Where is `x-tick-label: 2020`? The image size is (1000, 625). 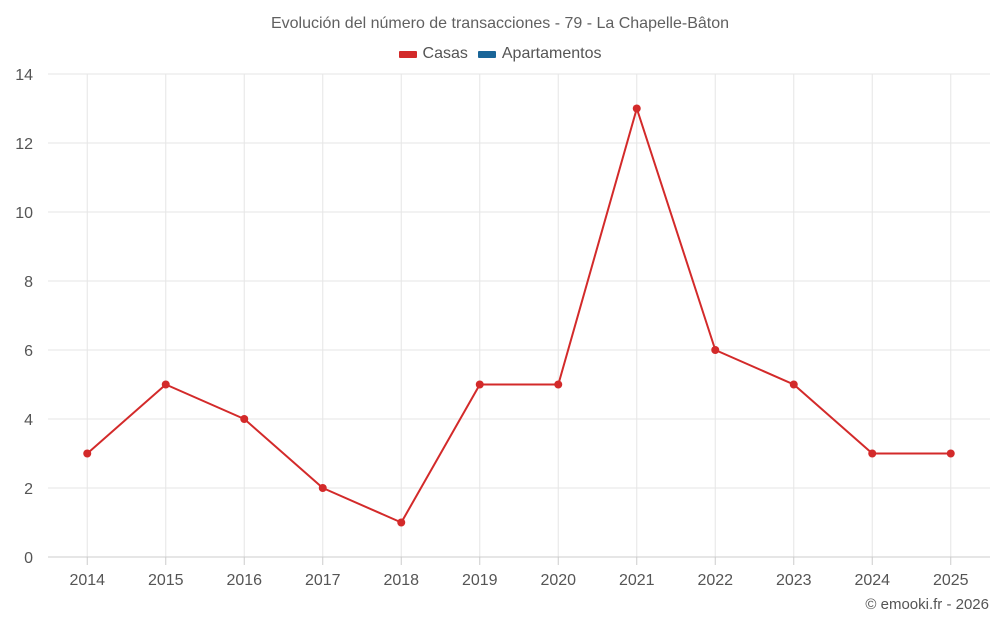 x-tick-label: 2020 is located at coordinates (558, 580).